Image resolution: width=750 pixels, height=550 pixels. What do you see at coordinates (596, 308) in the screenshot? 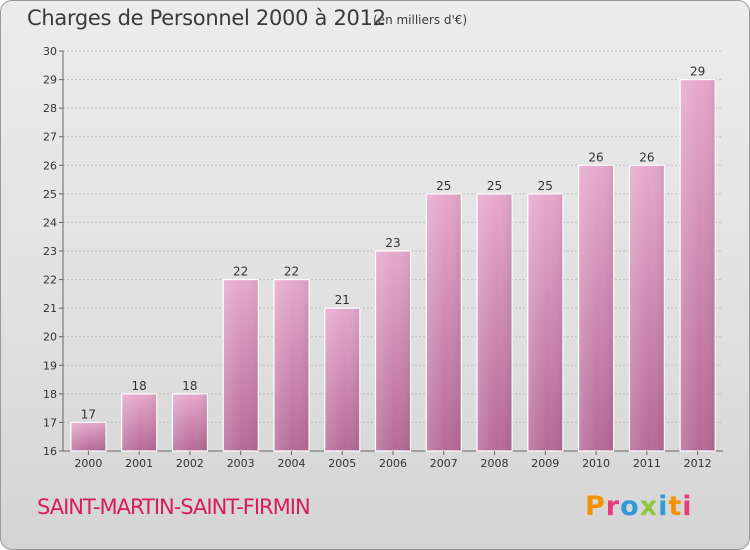
I see `bar-shade-2010` at bounding box center [596, 308].